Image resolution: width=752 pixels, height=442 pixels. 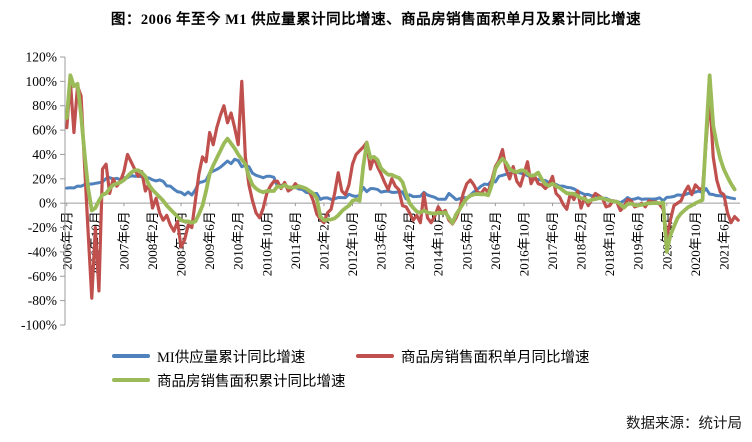 I want to click on legend-item-cumulative-sales: 商品房销售面积累计同比增速, so click(x=229, y=380).